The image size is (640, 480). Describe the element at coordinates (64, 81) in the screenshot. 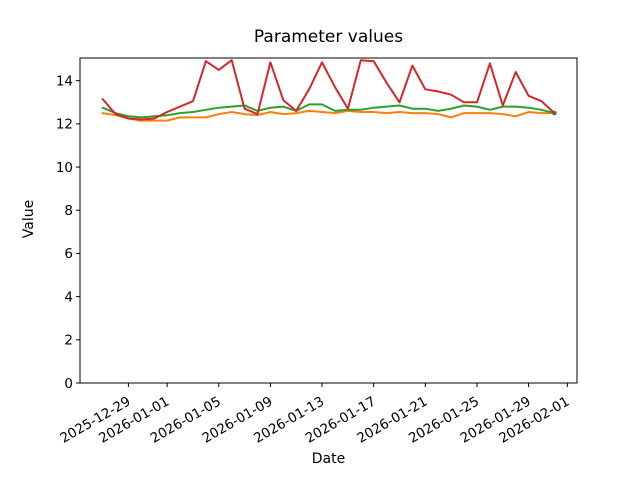

I see `y-tick-label: 14` at that location.